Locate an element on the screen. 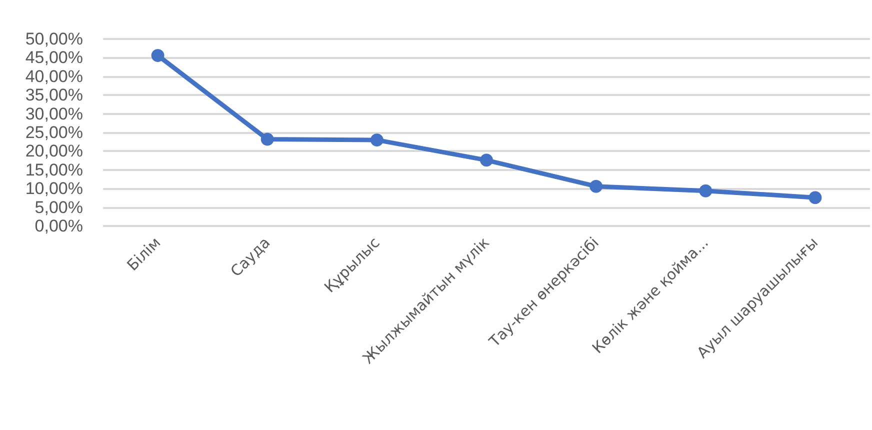 This screenshot has height=430, width=872. y-tick-label: 10,00% is located at coordinates (54, 188).